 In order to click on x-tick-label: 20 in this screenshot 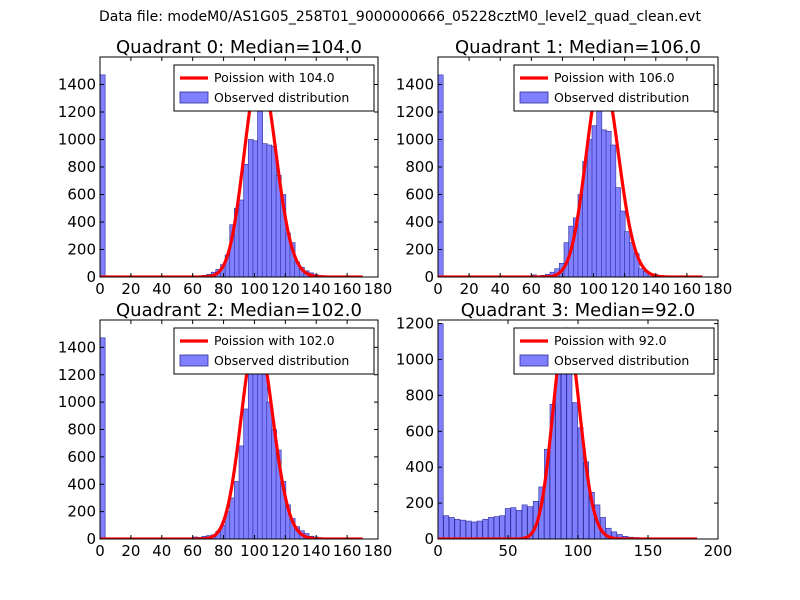, I will do `click(130, 551)`.